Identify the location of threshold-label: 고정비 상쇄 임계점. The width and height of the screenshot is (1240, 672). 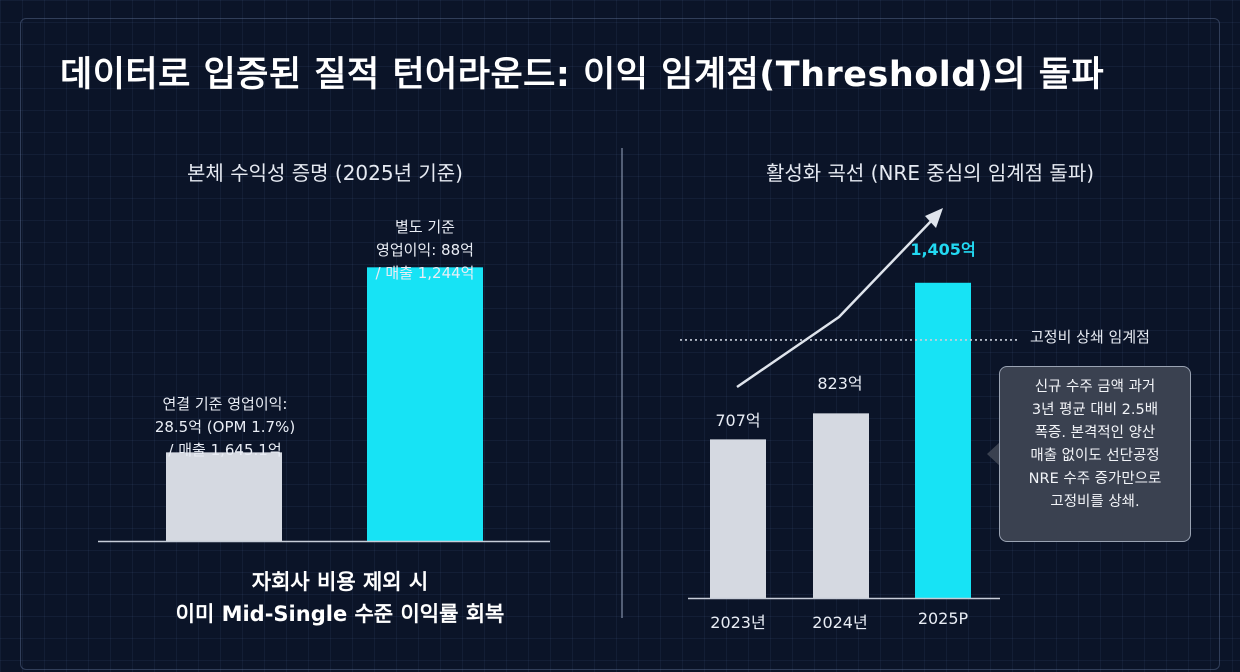
(1090, 337).